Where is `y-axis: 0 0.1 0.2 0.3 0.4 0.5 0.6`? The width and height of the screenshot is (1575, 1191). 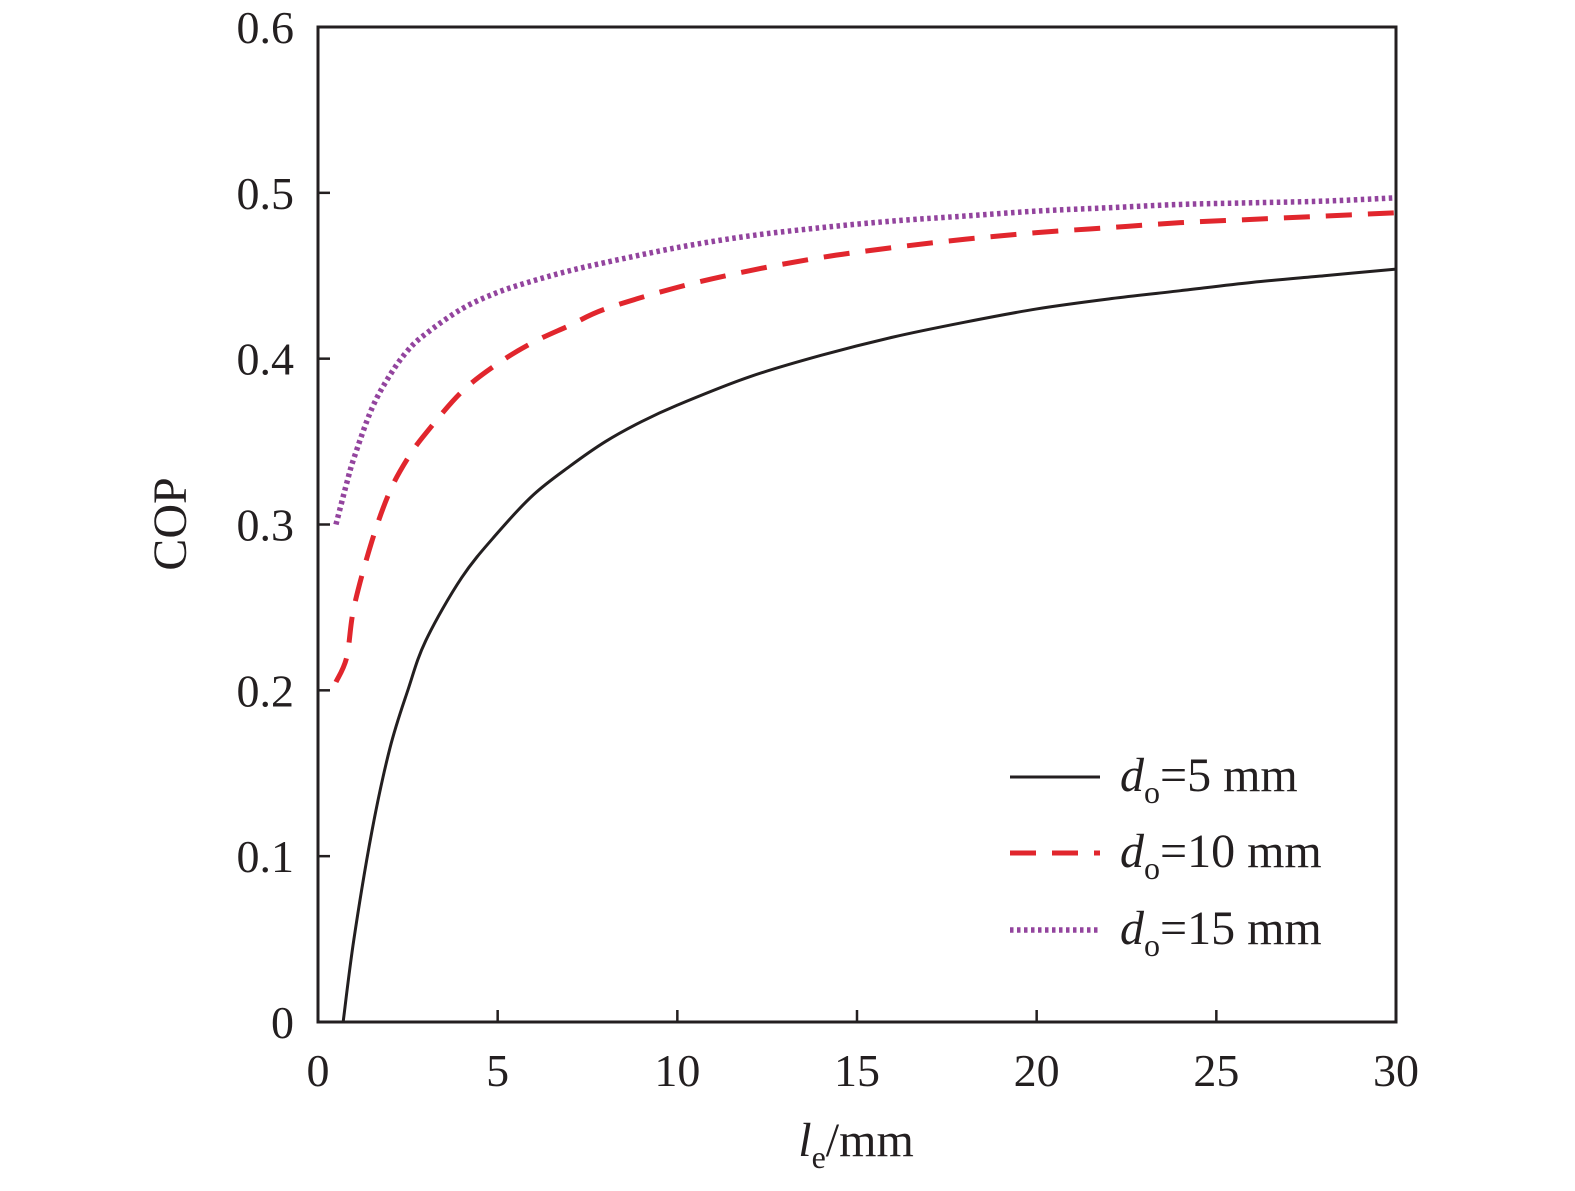
y-axis: 0 0.1 0.2 0.3 0.4 0.5 0.6 is located at coordinates (283, 525).